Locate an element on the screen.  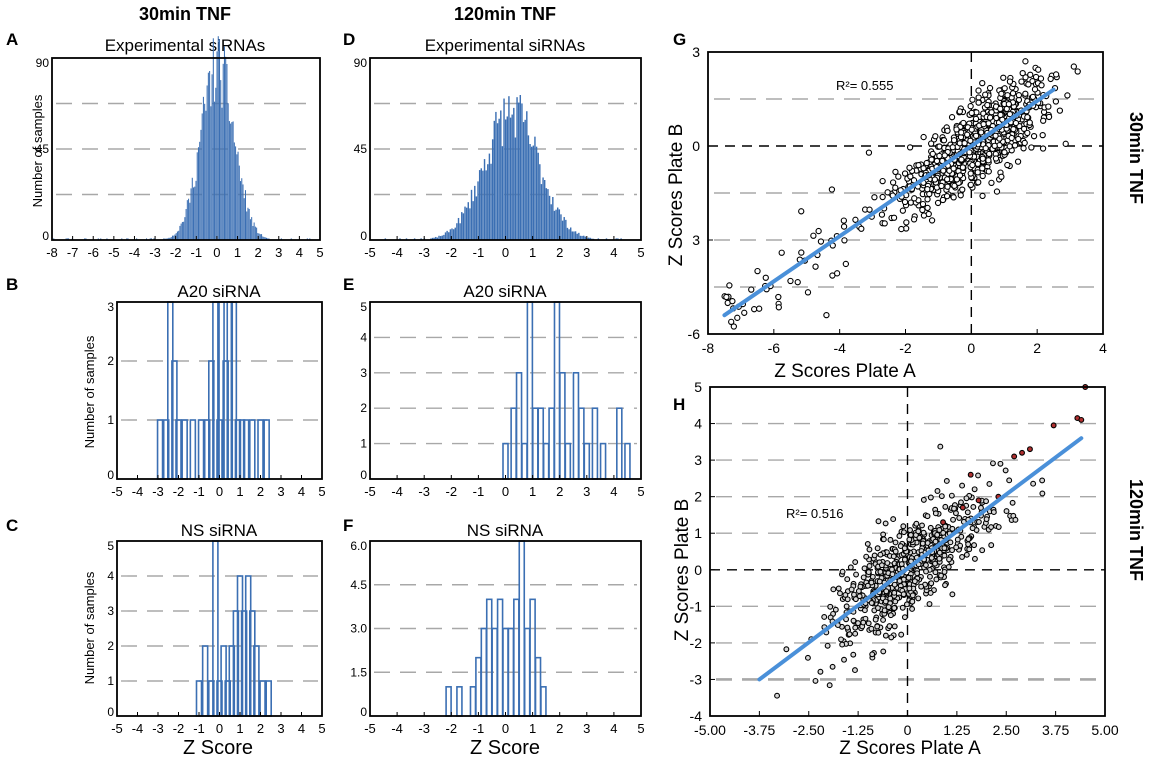
panel-h-ytick-label: 3 is located at coordinates (698, 460).